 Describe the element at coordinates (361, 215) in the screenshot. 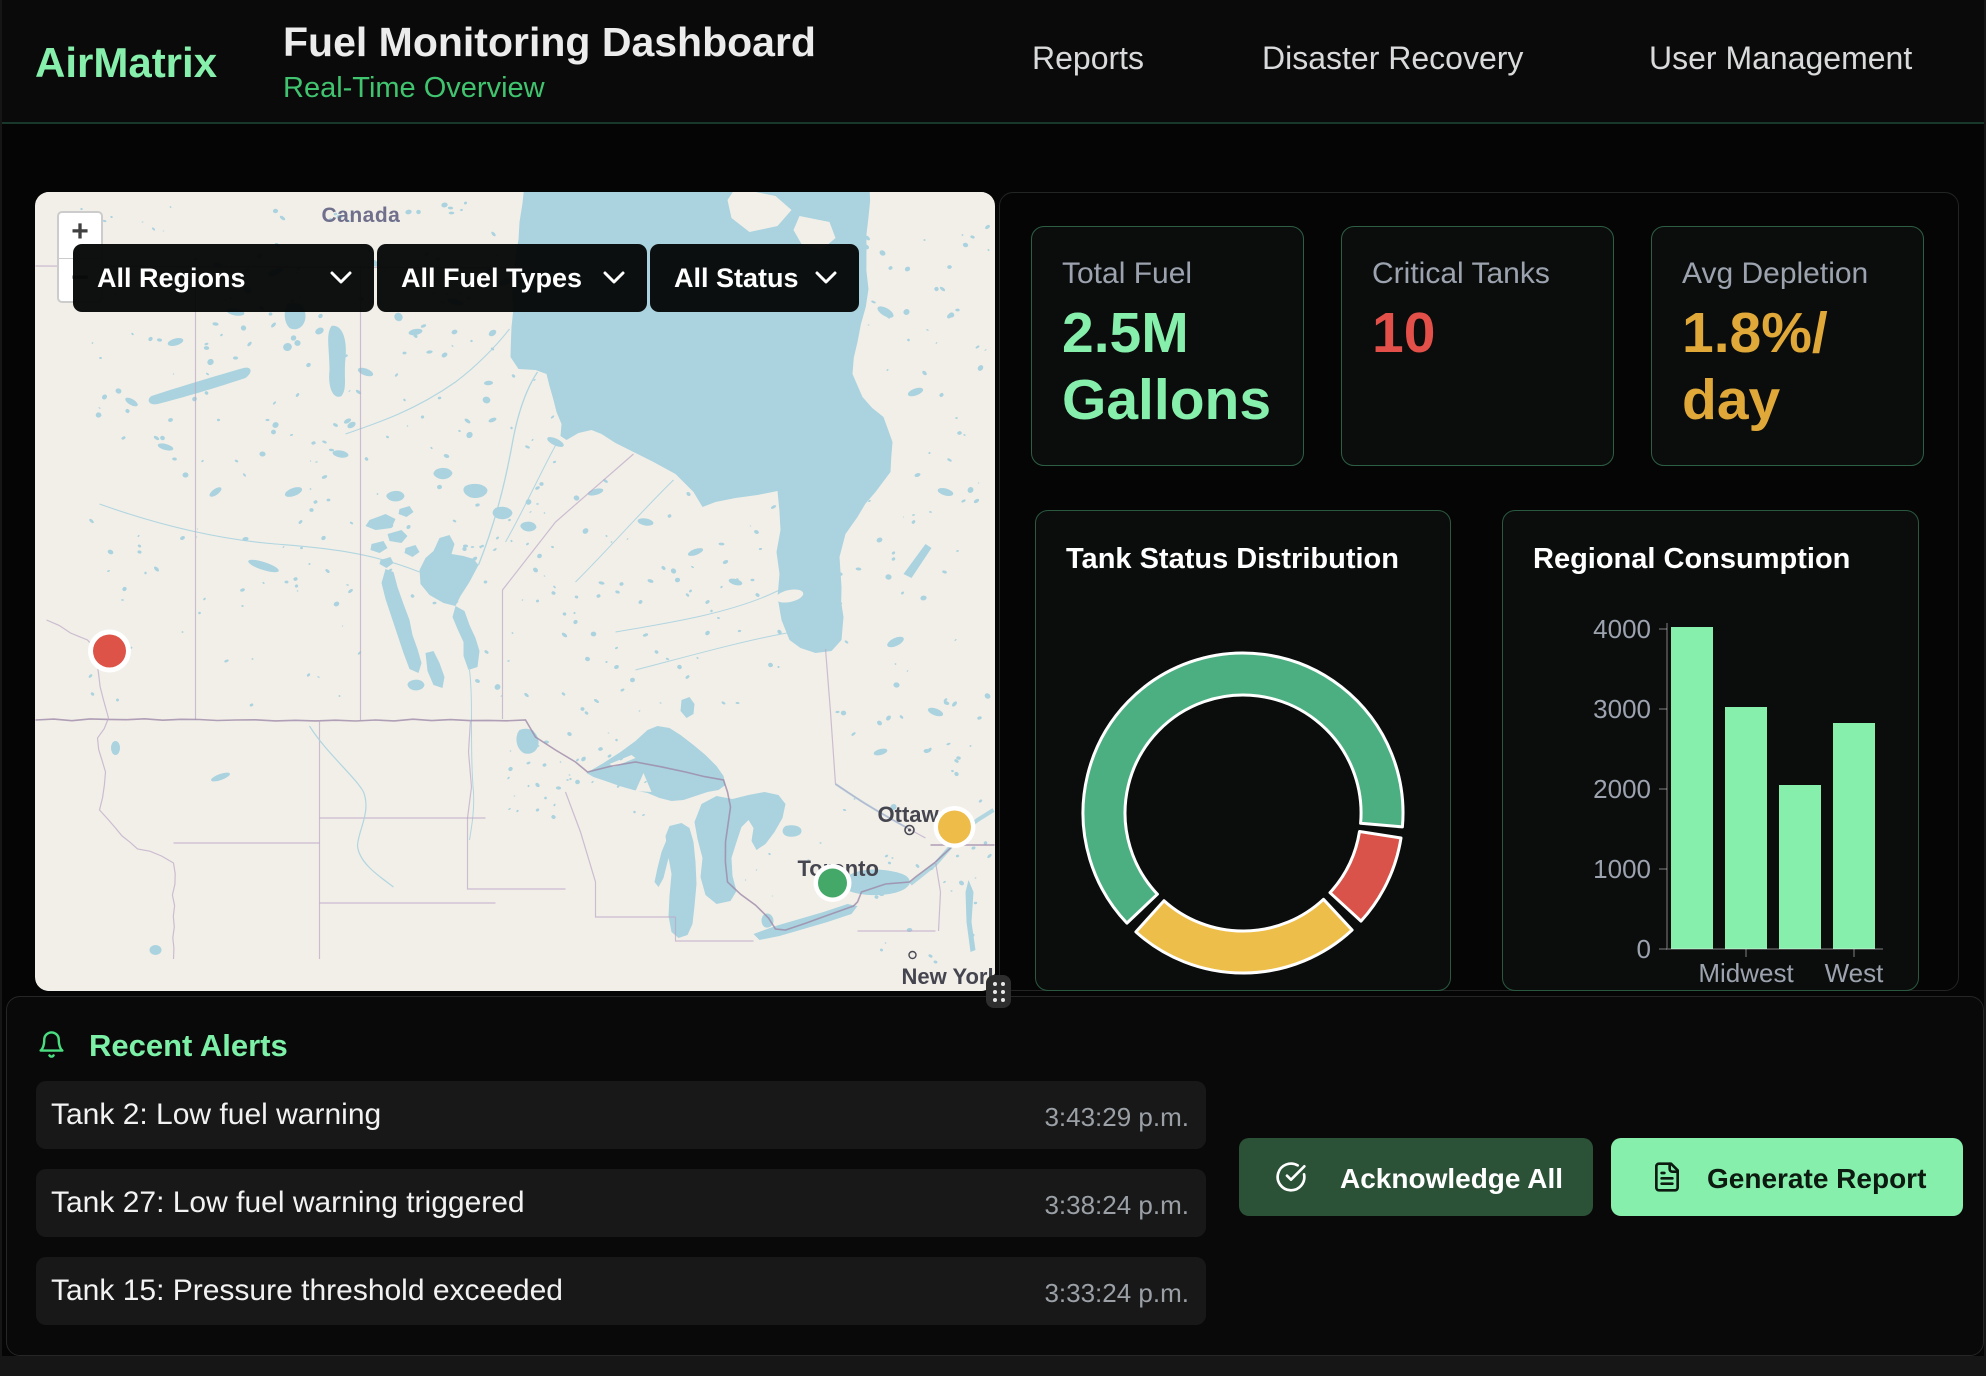

I see `svg-text: Canada` at that location.